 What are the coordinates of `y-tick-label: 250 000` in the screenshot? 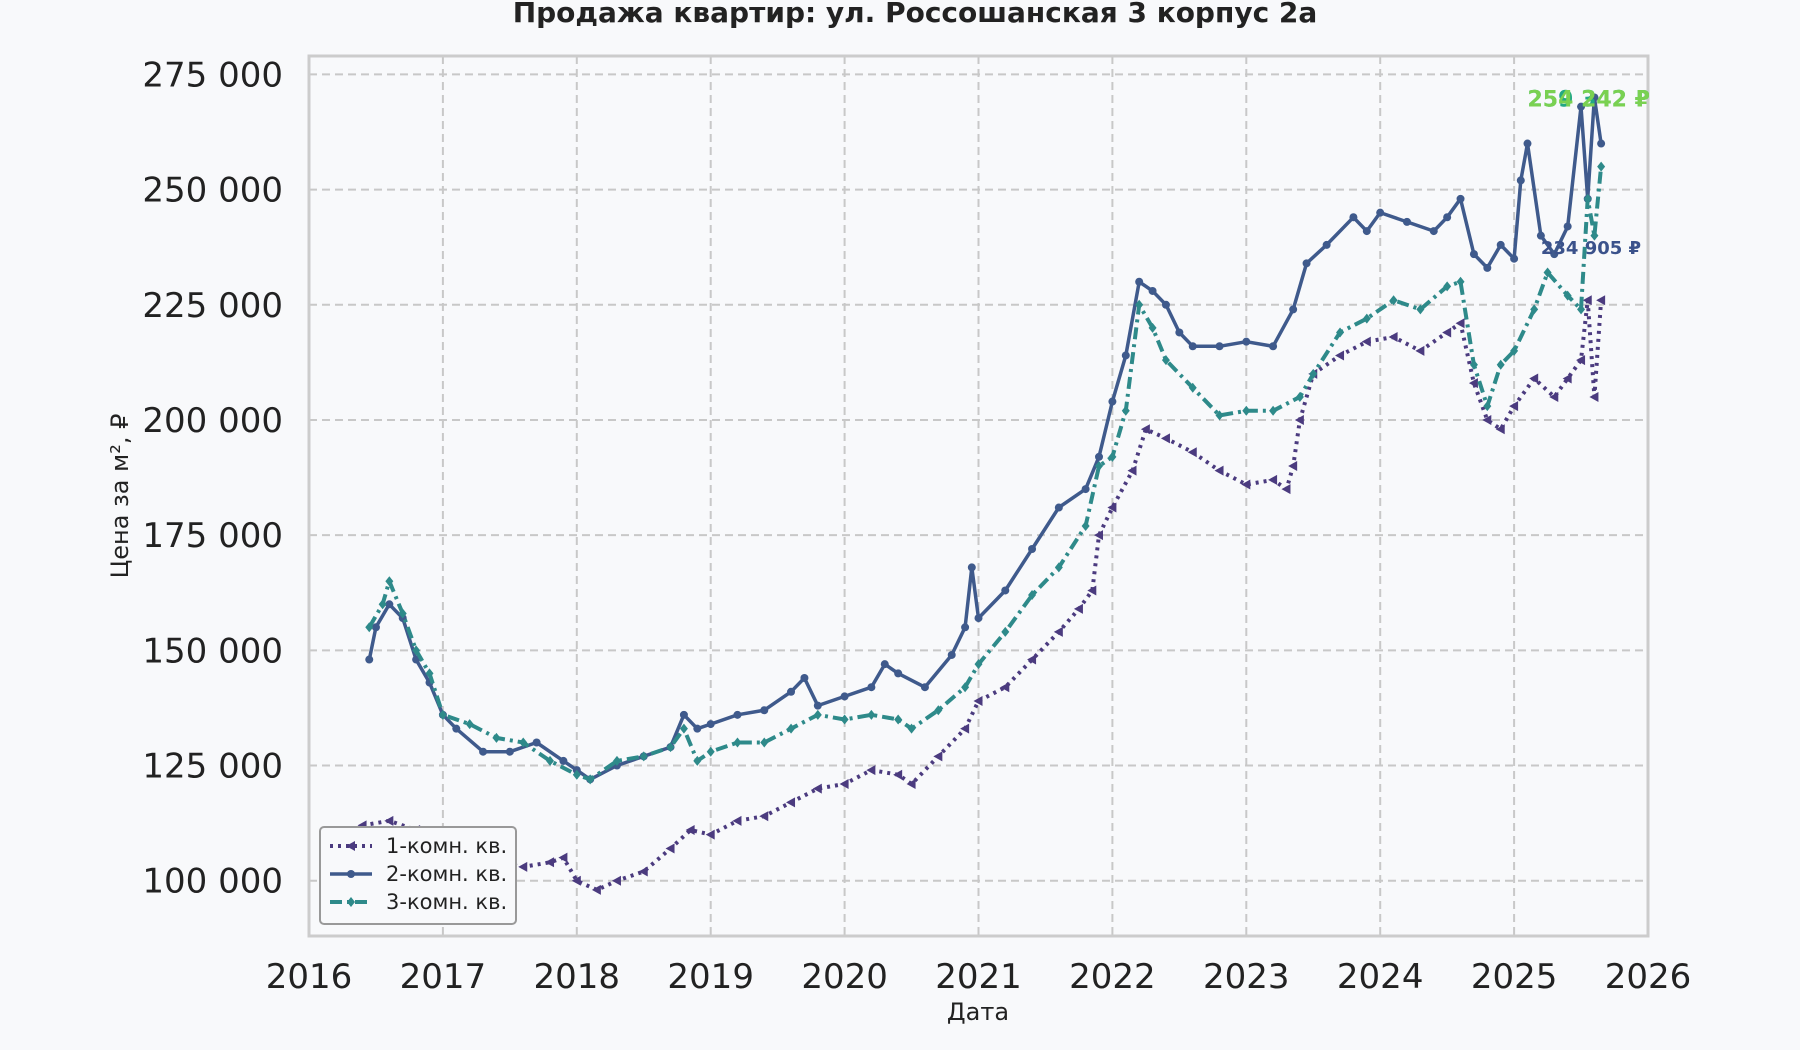 It's located at (212, 191).